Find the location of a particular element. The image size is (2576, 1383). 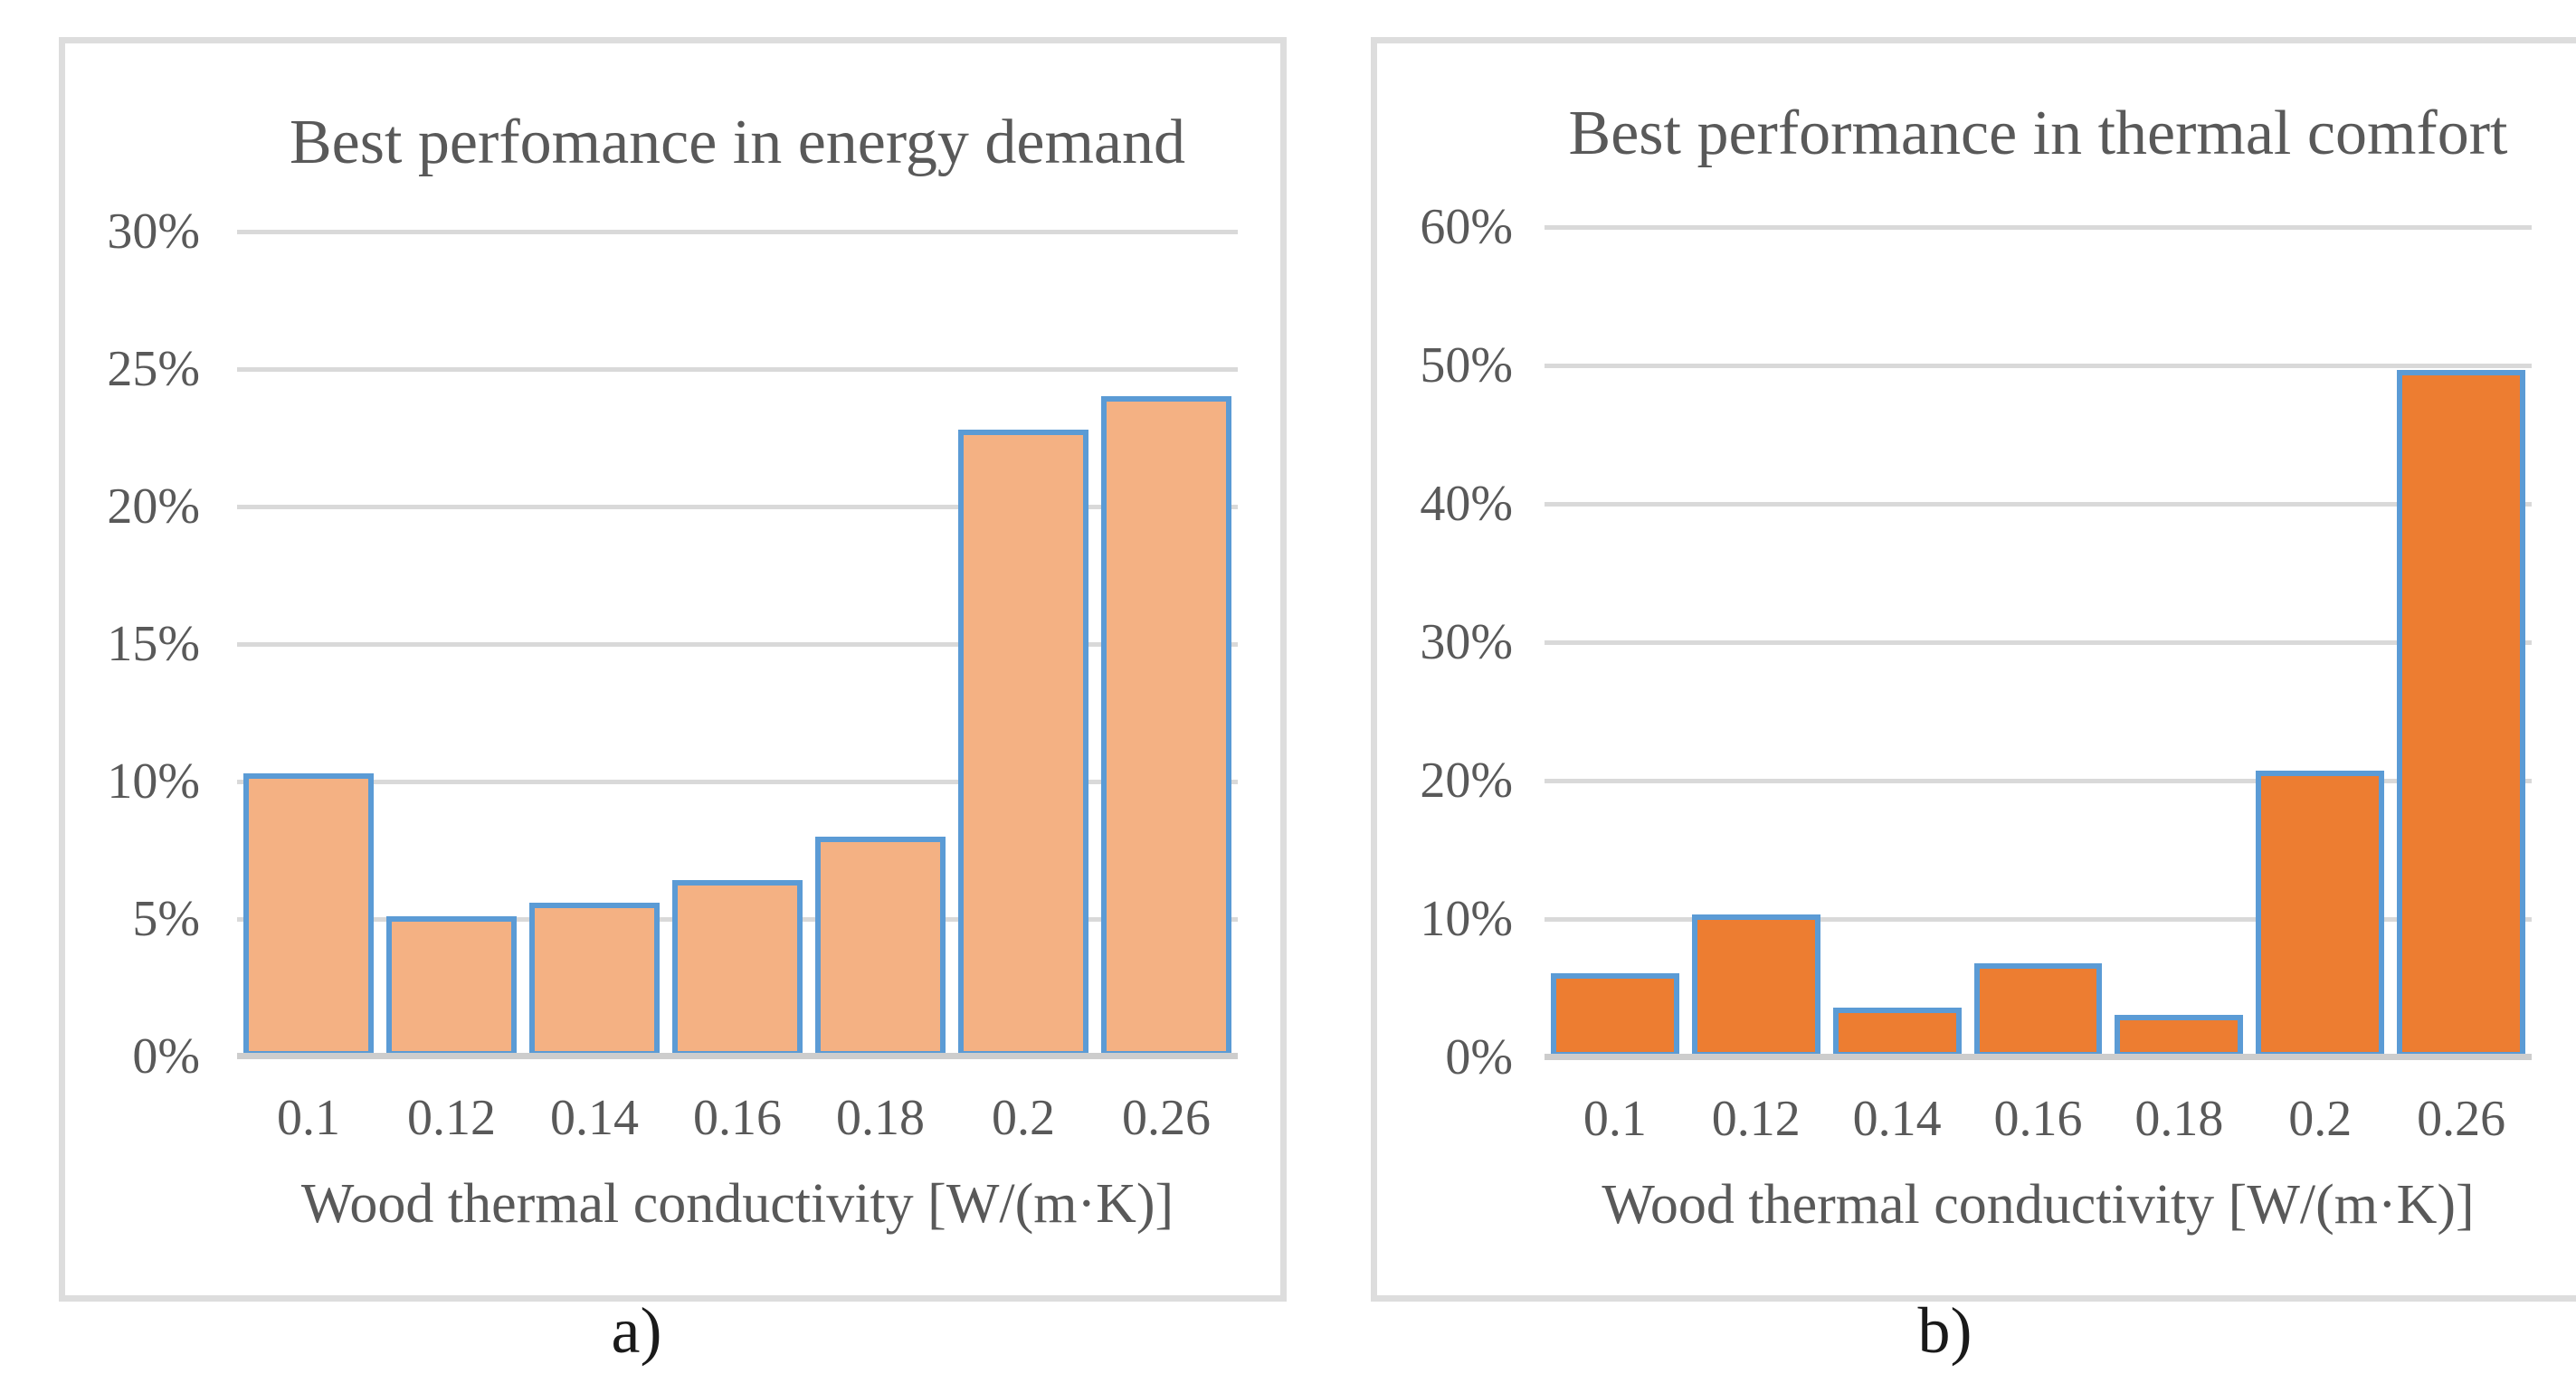

y-tick-label: 50% is located at coordinates (1467, 364).